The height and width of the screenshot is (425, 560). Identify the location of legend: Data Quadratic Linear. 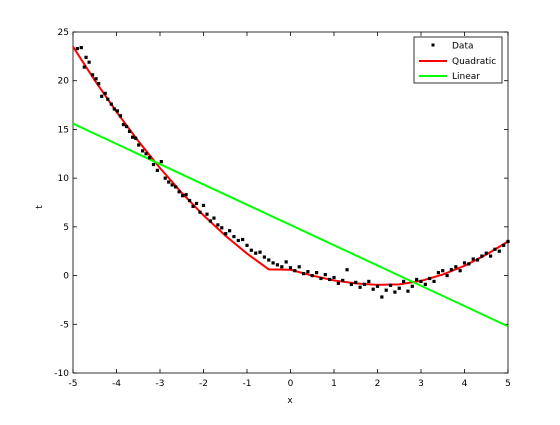
(458, 60).